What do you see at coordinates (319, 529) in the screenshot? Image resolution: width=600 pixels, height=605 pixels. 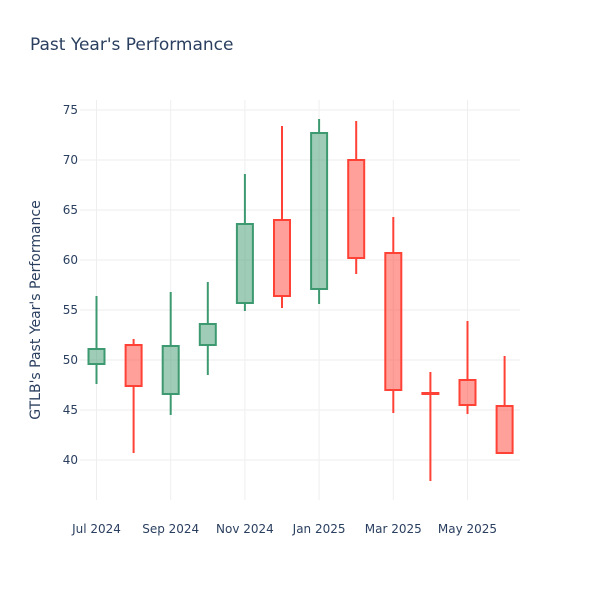 I see `x-tick-label: Jan 2025` at bounding box center [319, 529].